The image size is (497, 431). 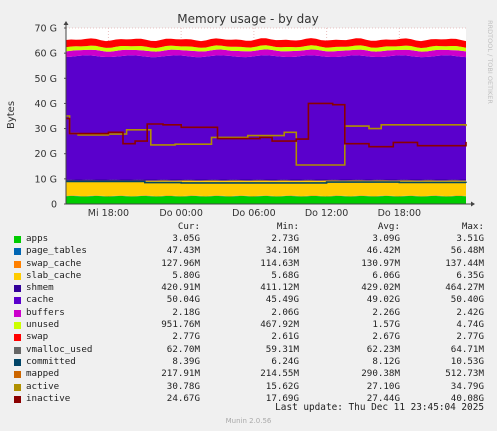 What do you see at coordinates (285, 238) in the screenshot?
I see `legend-min: 2.73G` at bounding box center [285, 238].